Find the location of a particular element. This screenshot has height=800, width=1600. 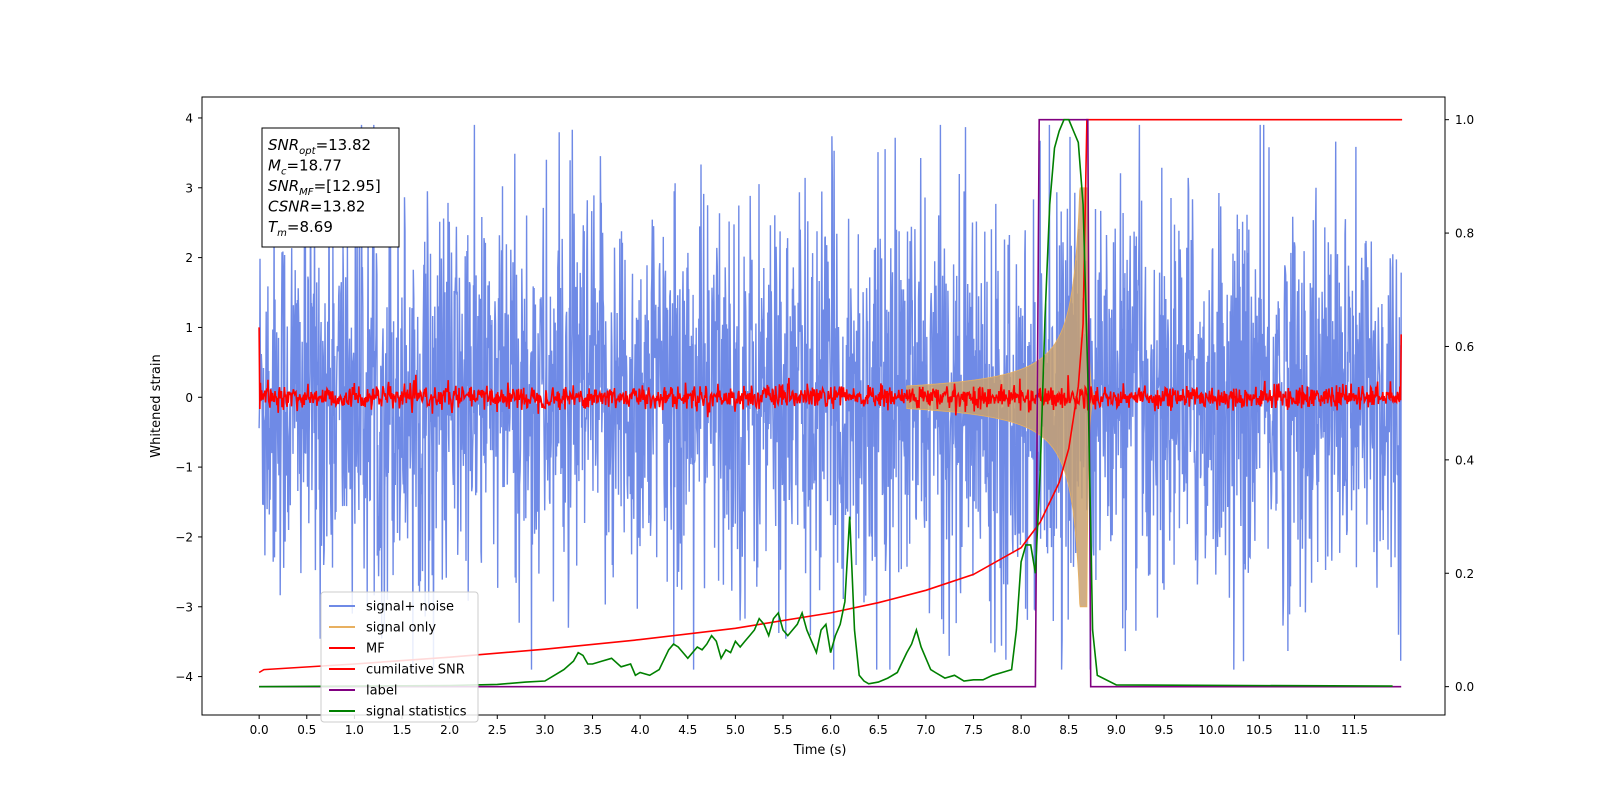

y-tick-label: 4 is located at coordinates (189, 118).